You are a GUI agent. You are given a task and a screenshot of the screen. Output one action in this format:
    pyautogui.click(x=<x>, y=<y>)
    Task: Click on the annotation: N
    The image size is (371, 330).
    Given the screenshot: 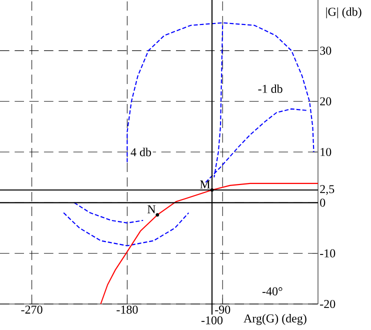 What is the action you would take?
    pyautogui.click(x=152, y=209)
    